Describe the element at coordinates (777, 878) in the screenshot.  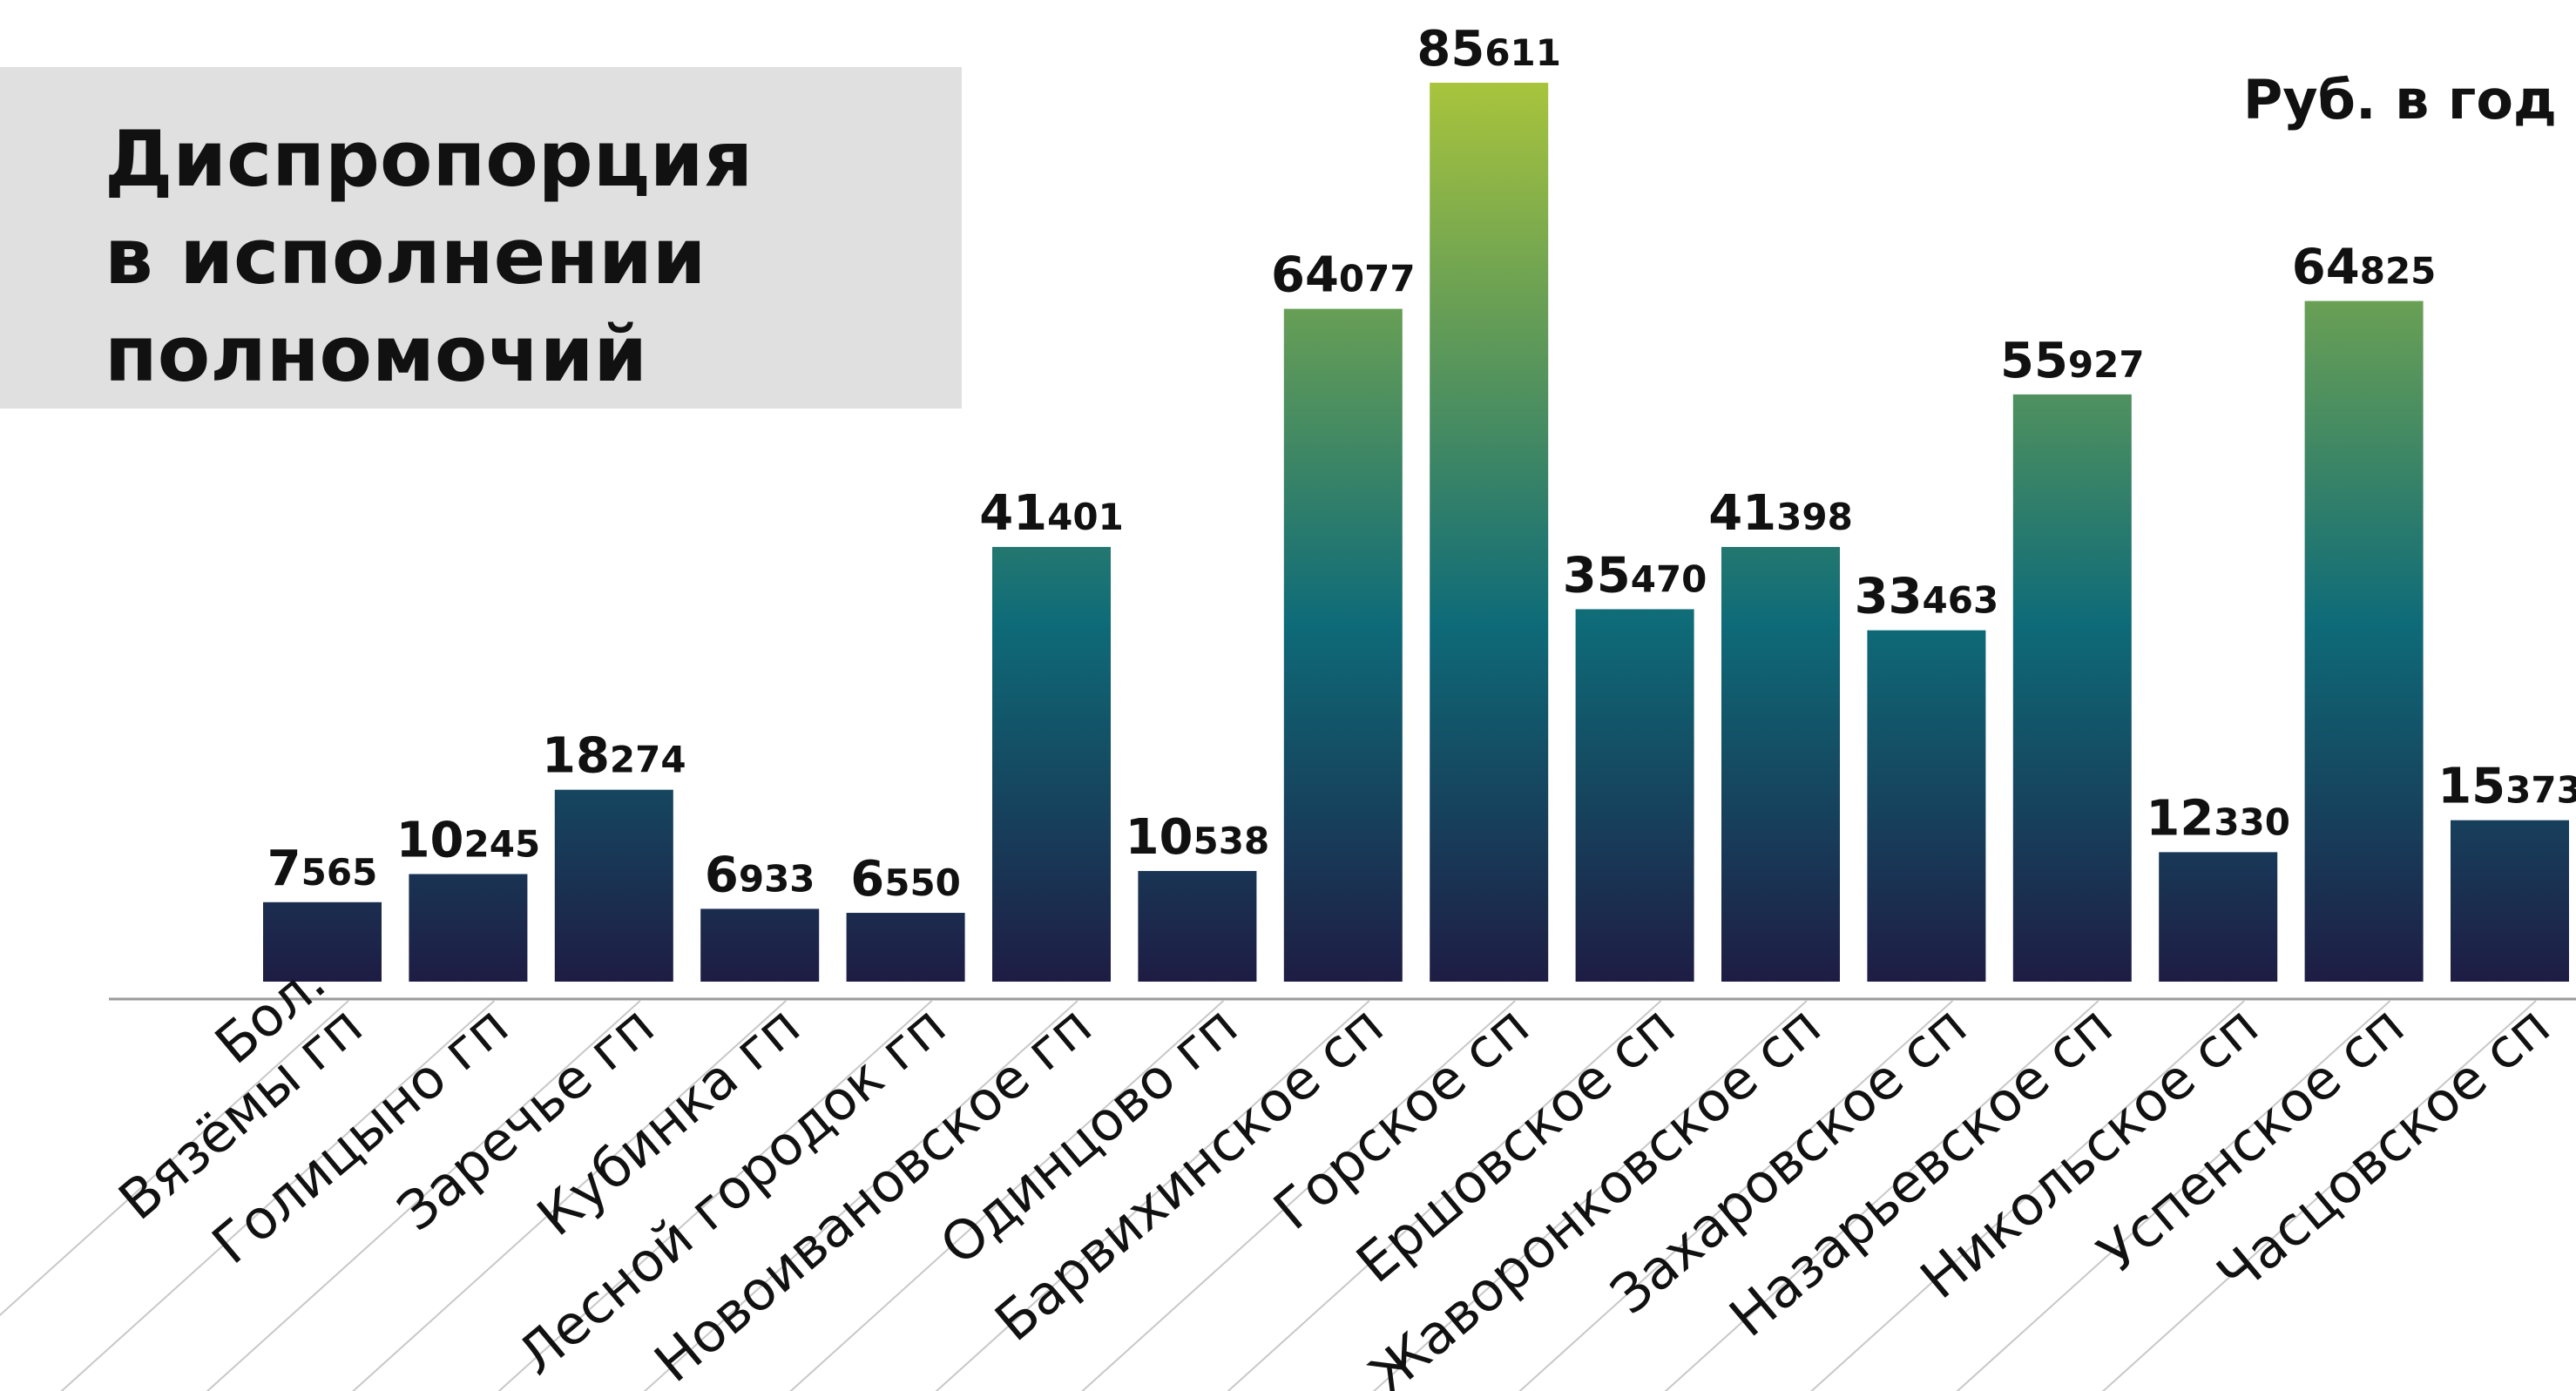
I see `value-label-minor: 933` at that location.